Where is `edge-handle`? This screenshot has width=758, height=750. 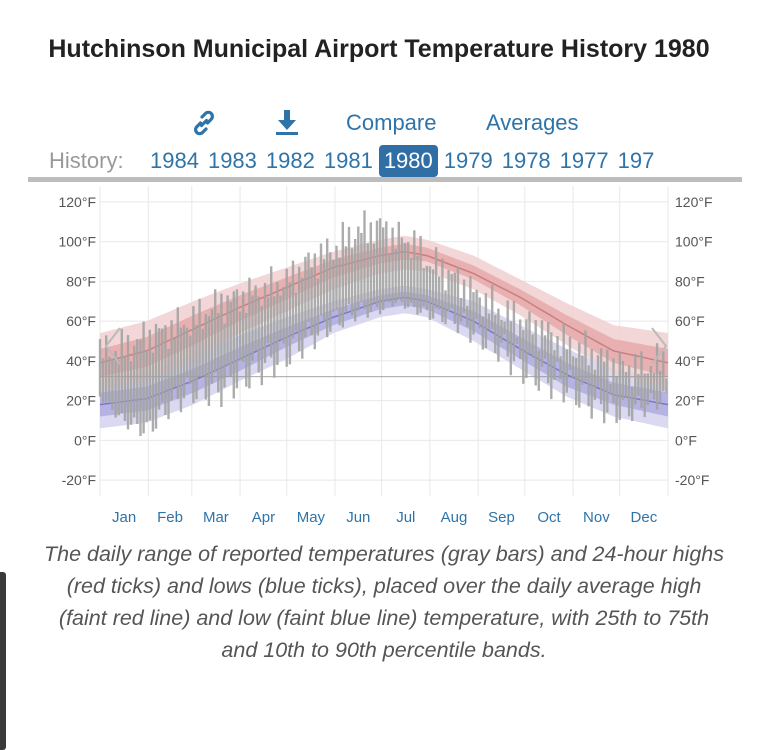 edge-handle is located at coordinates (3, 661).